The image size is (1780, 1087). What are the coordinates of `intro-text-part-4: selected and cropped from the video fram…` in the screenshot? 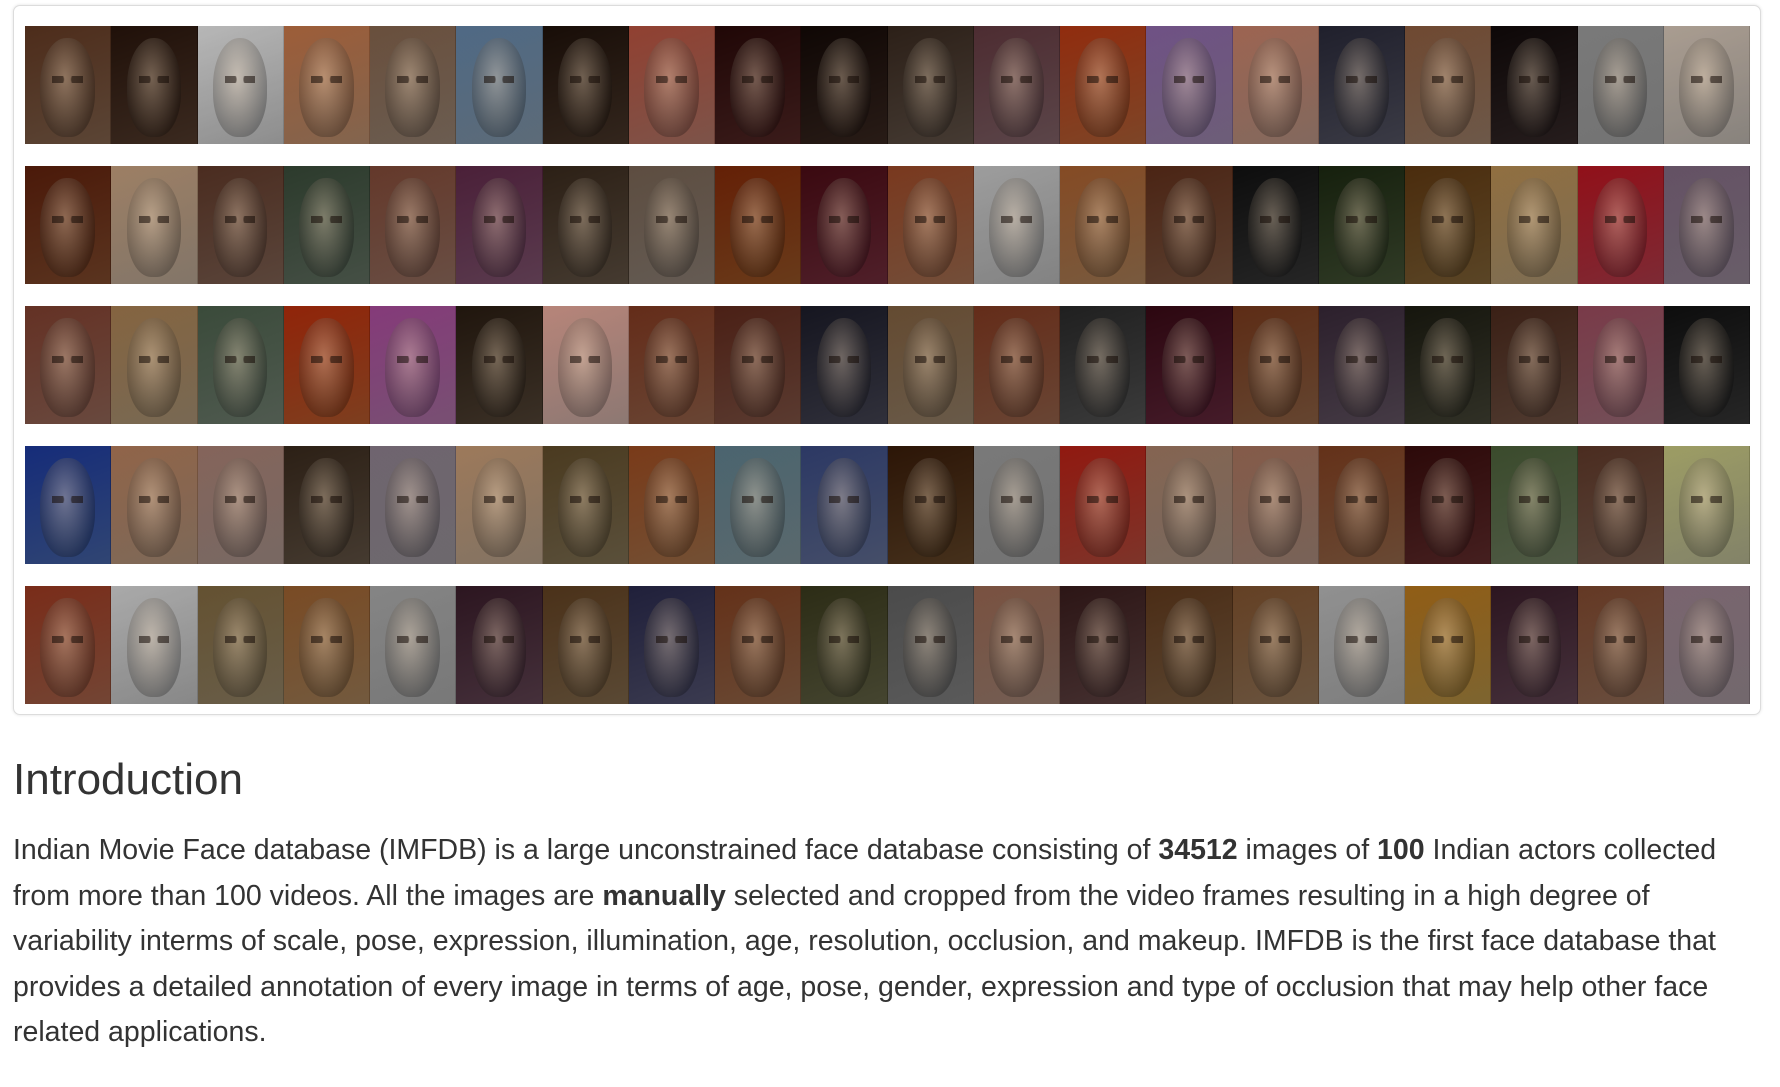 It's located at (864, 964).